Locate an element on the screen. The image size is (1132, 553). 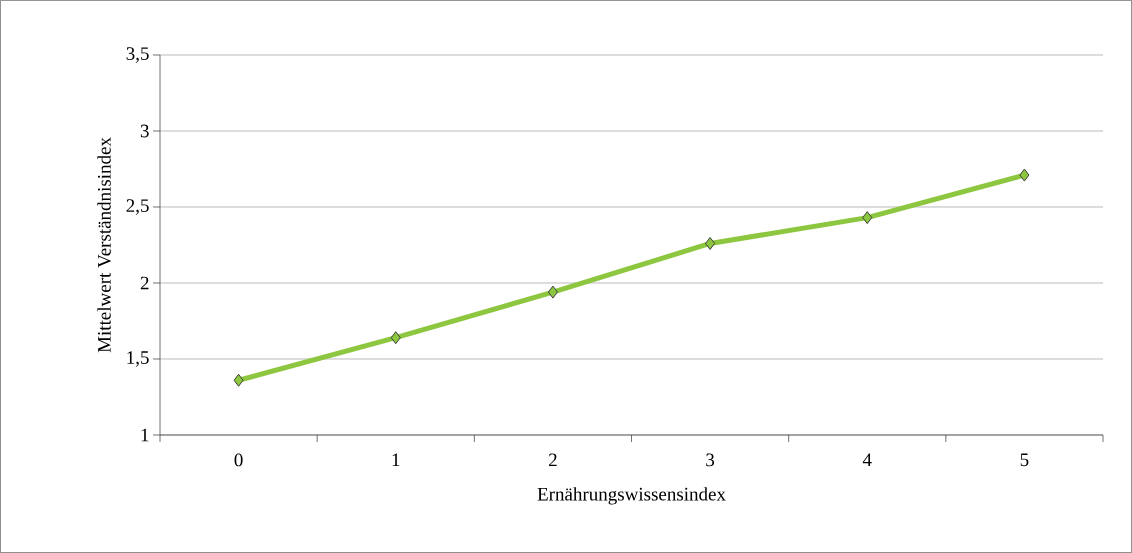
x-tick-label: 3 is located at coordinates (710, 460).